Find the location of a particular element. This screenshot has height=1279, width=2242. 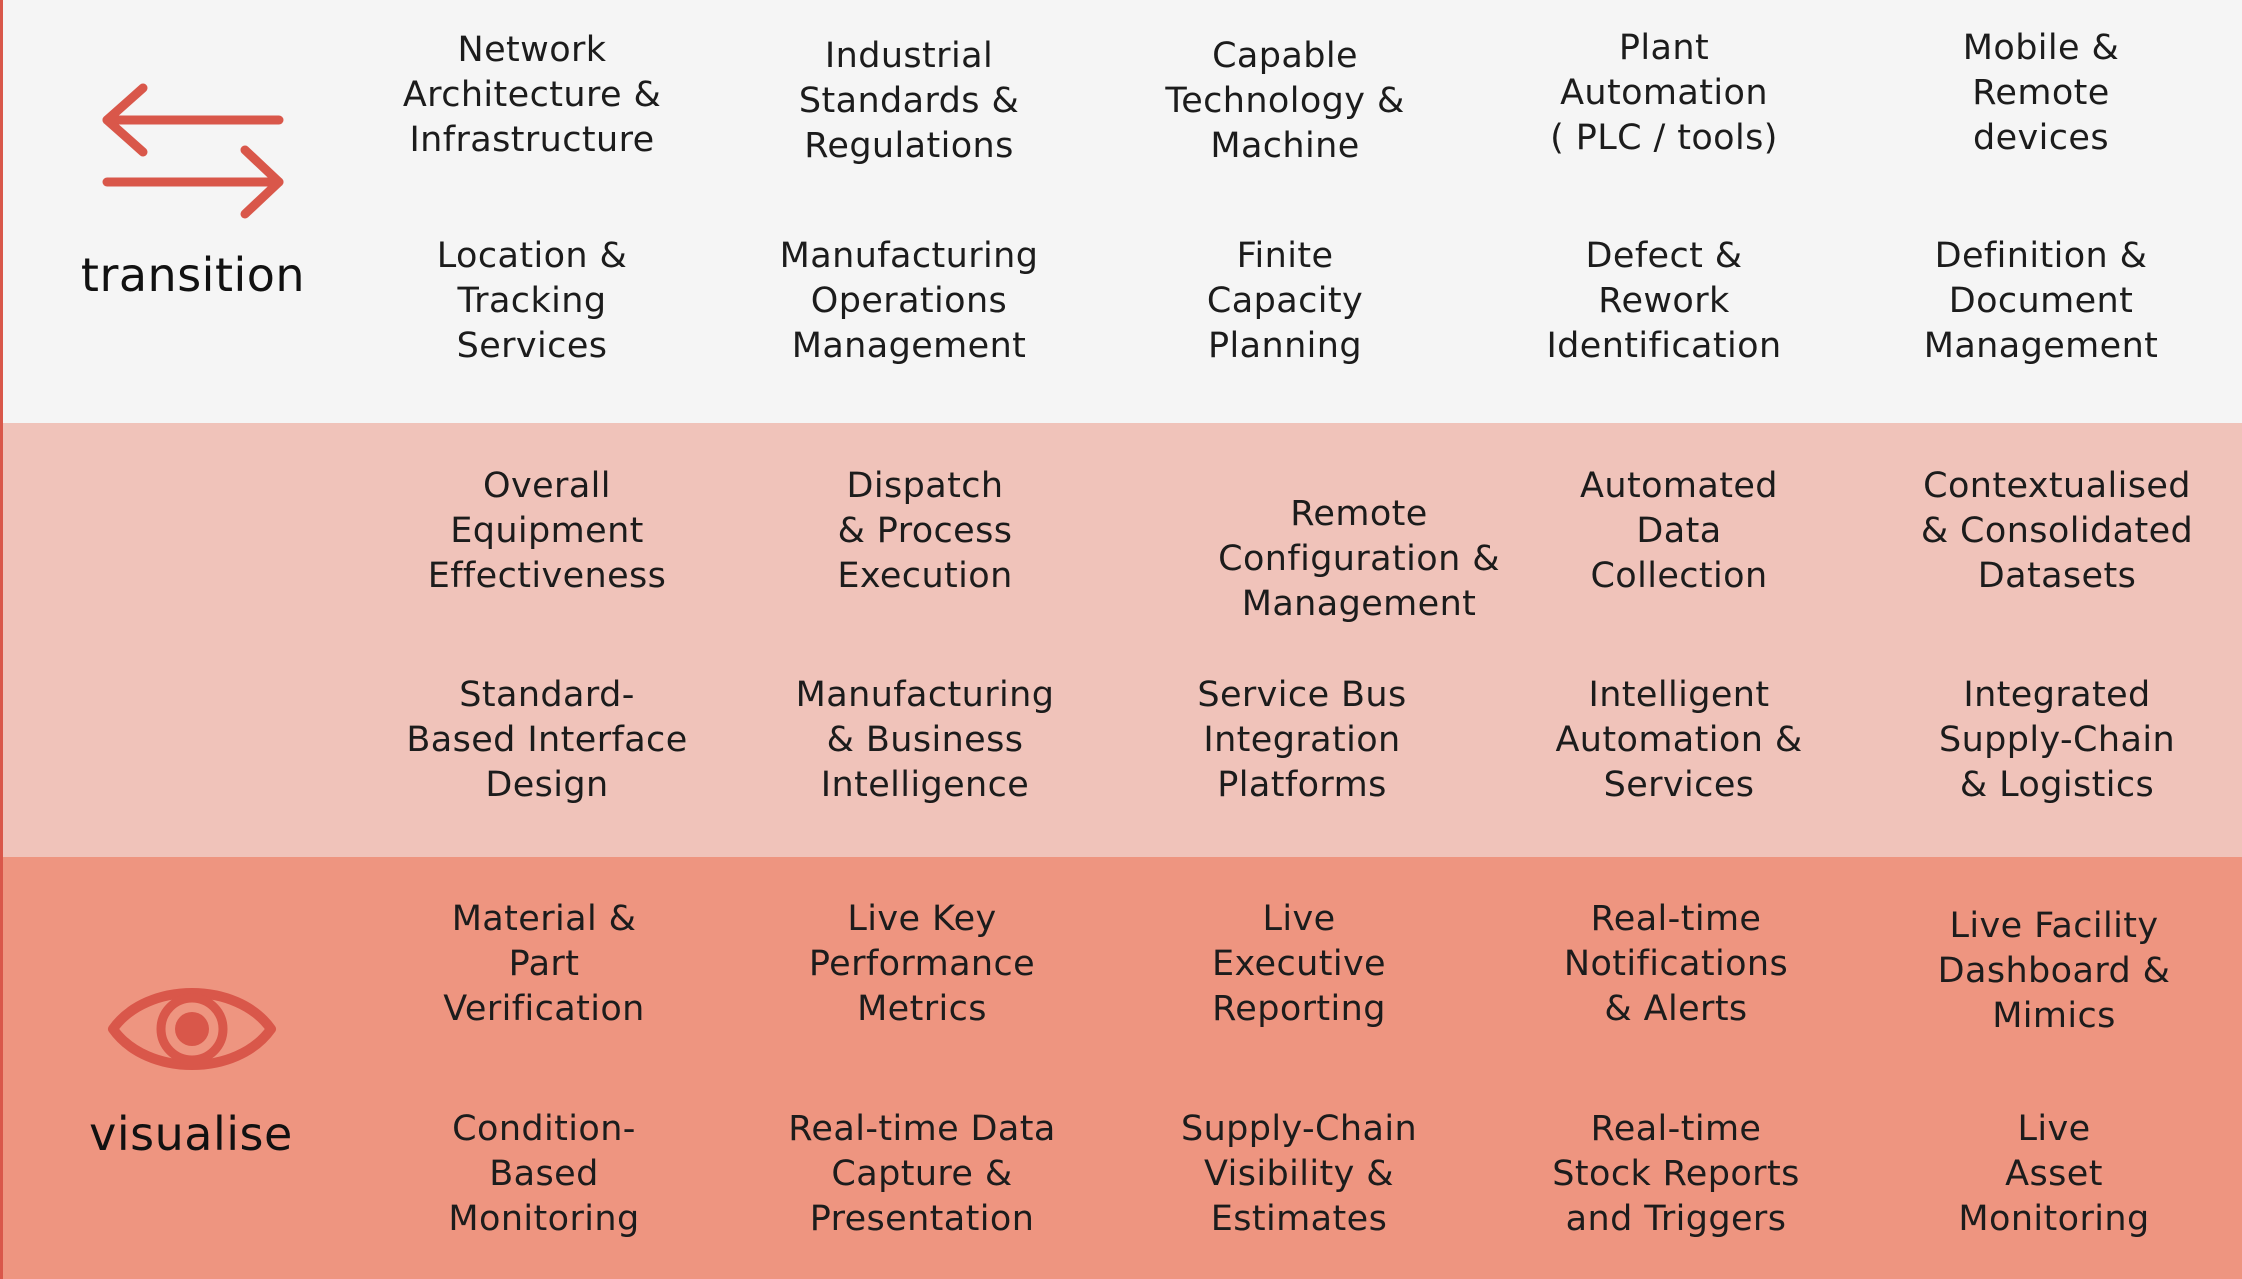

grid-item: Live Key Performance Metrics is located at coordinates (922, 964).